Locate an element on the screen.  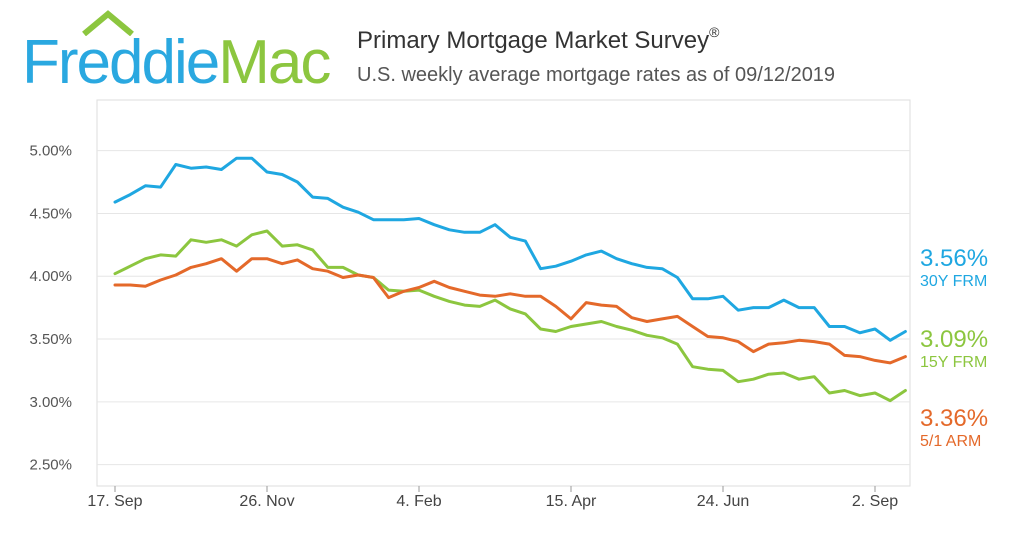
label-30y-frm: 3.56% 30Y FRM is located at coordinates (954, 269).